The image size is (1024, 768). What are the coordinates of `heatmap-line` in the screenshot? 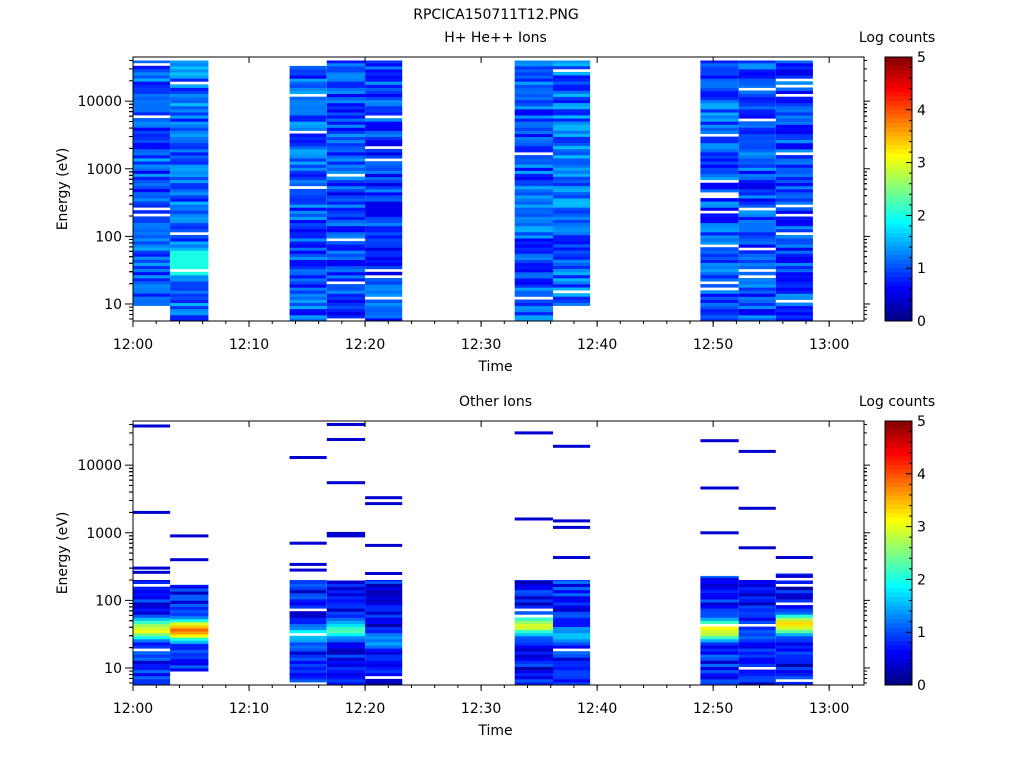 It's located at (384, 545).